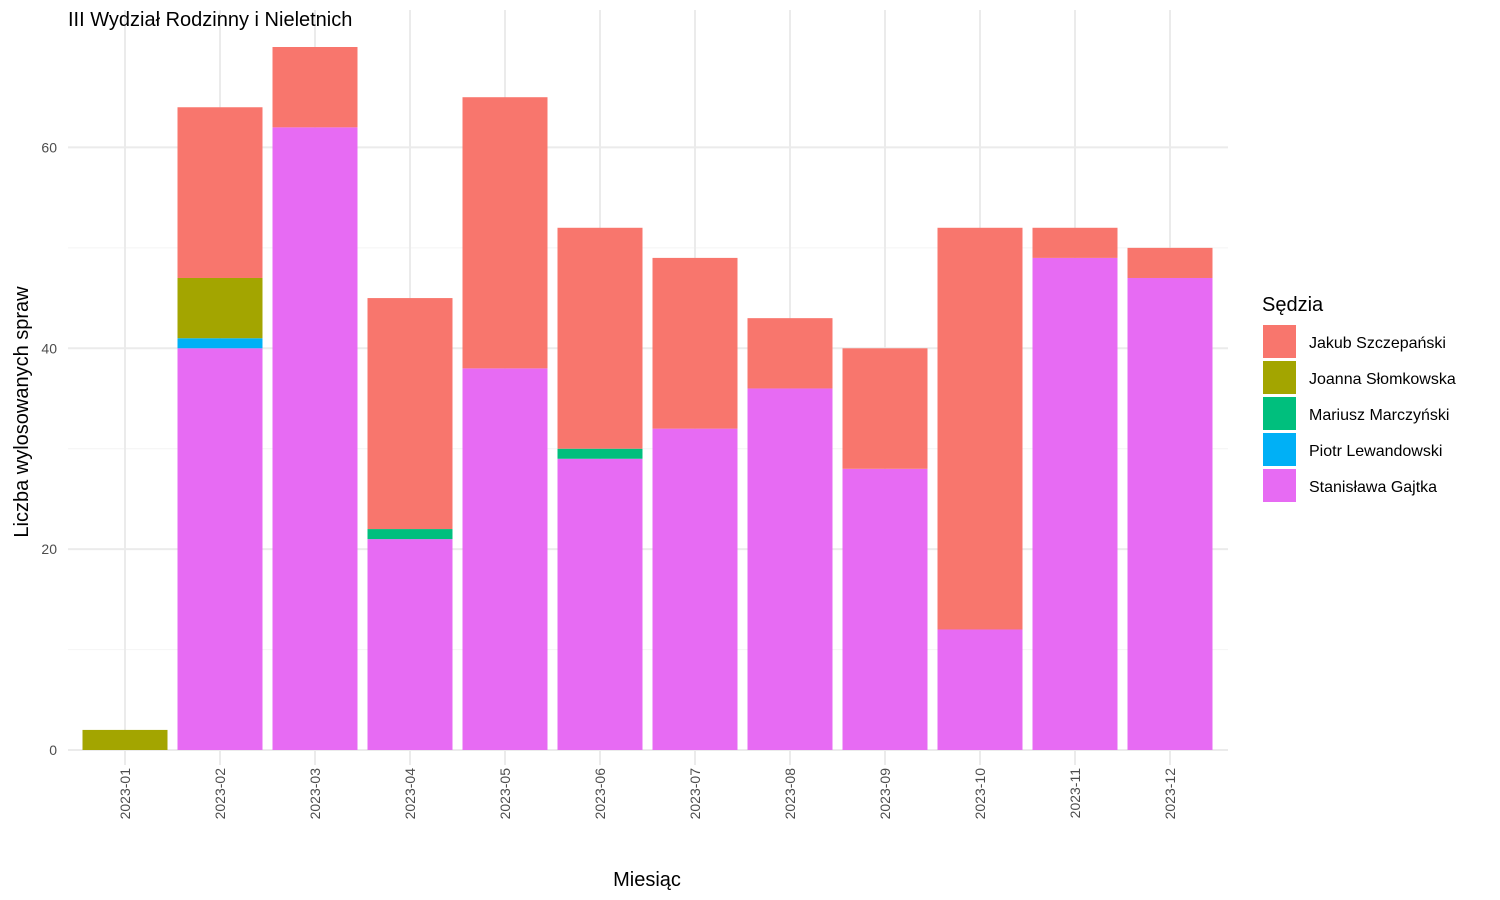  What do you see at coordinates (22, 412) in the screenshot?
I see `y-axis-title: Liczba wylosowanych spraw` at bounding box center [22, 412].